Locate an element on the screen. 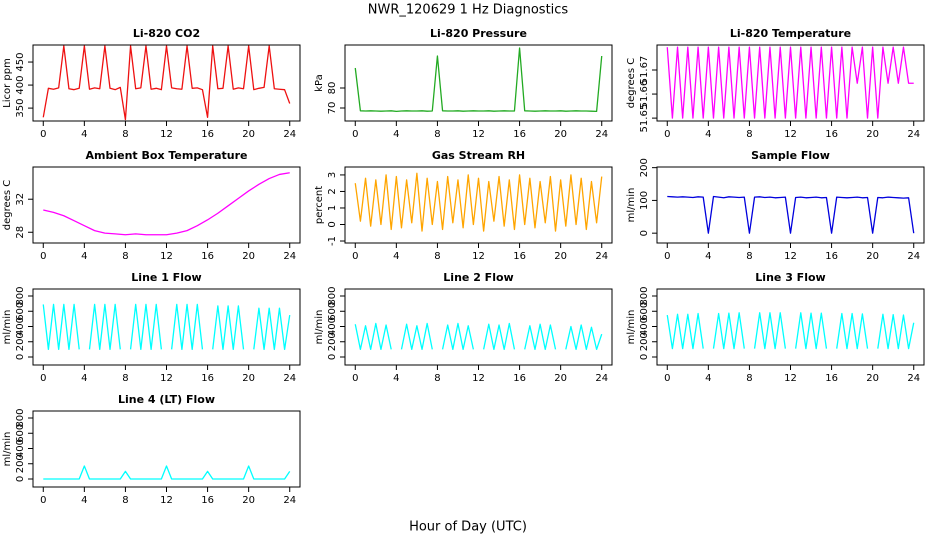 This screenshot has width=936, height=540. figure-title: NWR_120629 1 Hz Diagnostics is located at coordinates (468, 10).